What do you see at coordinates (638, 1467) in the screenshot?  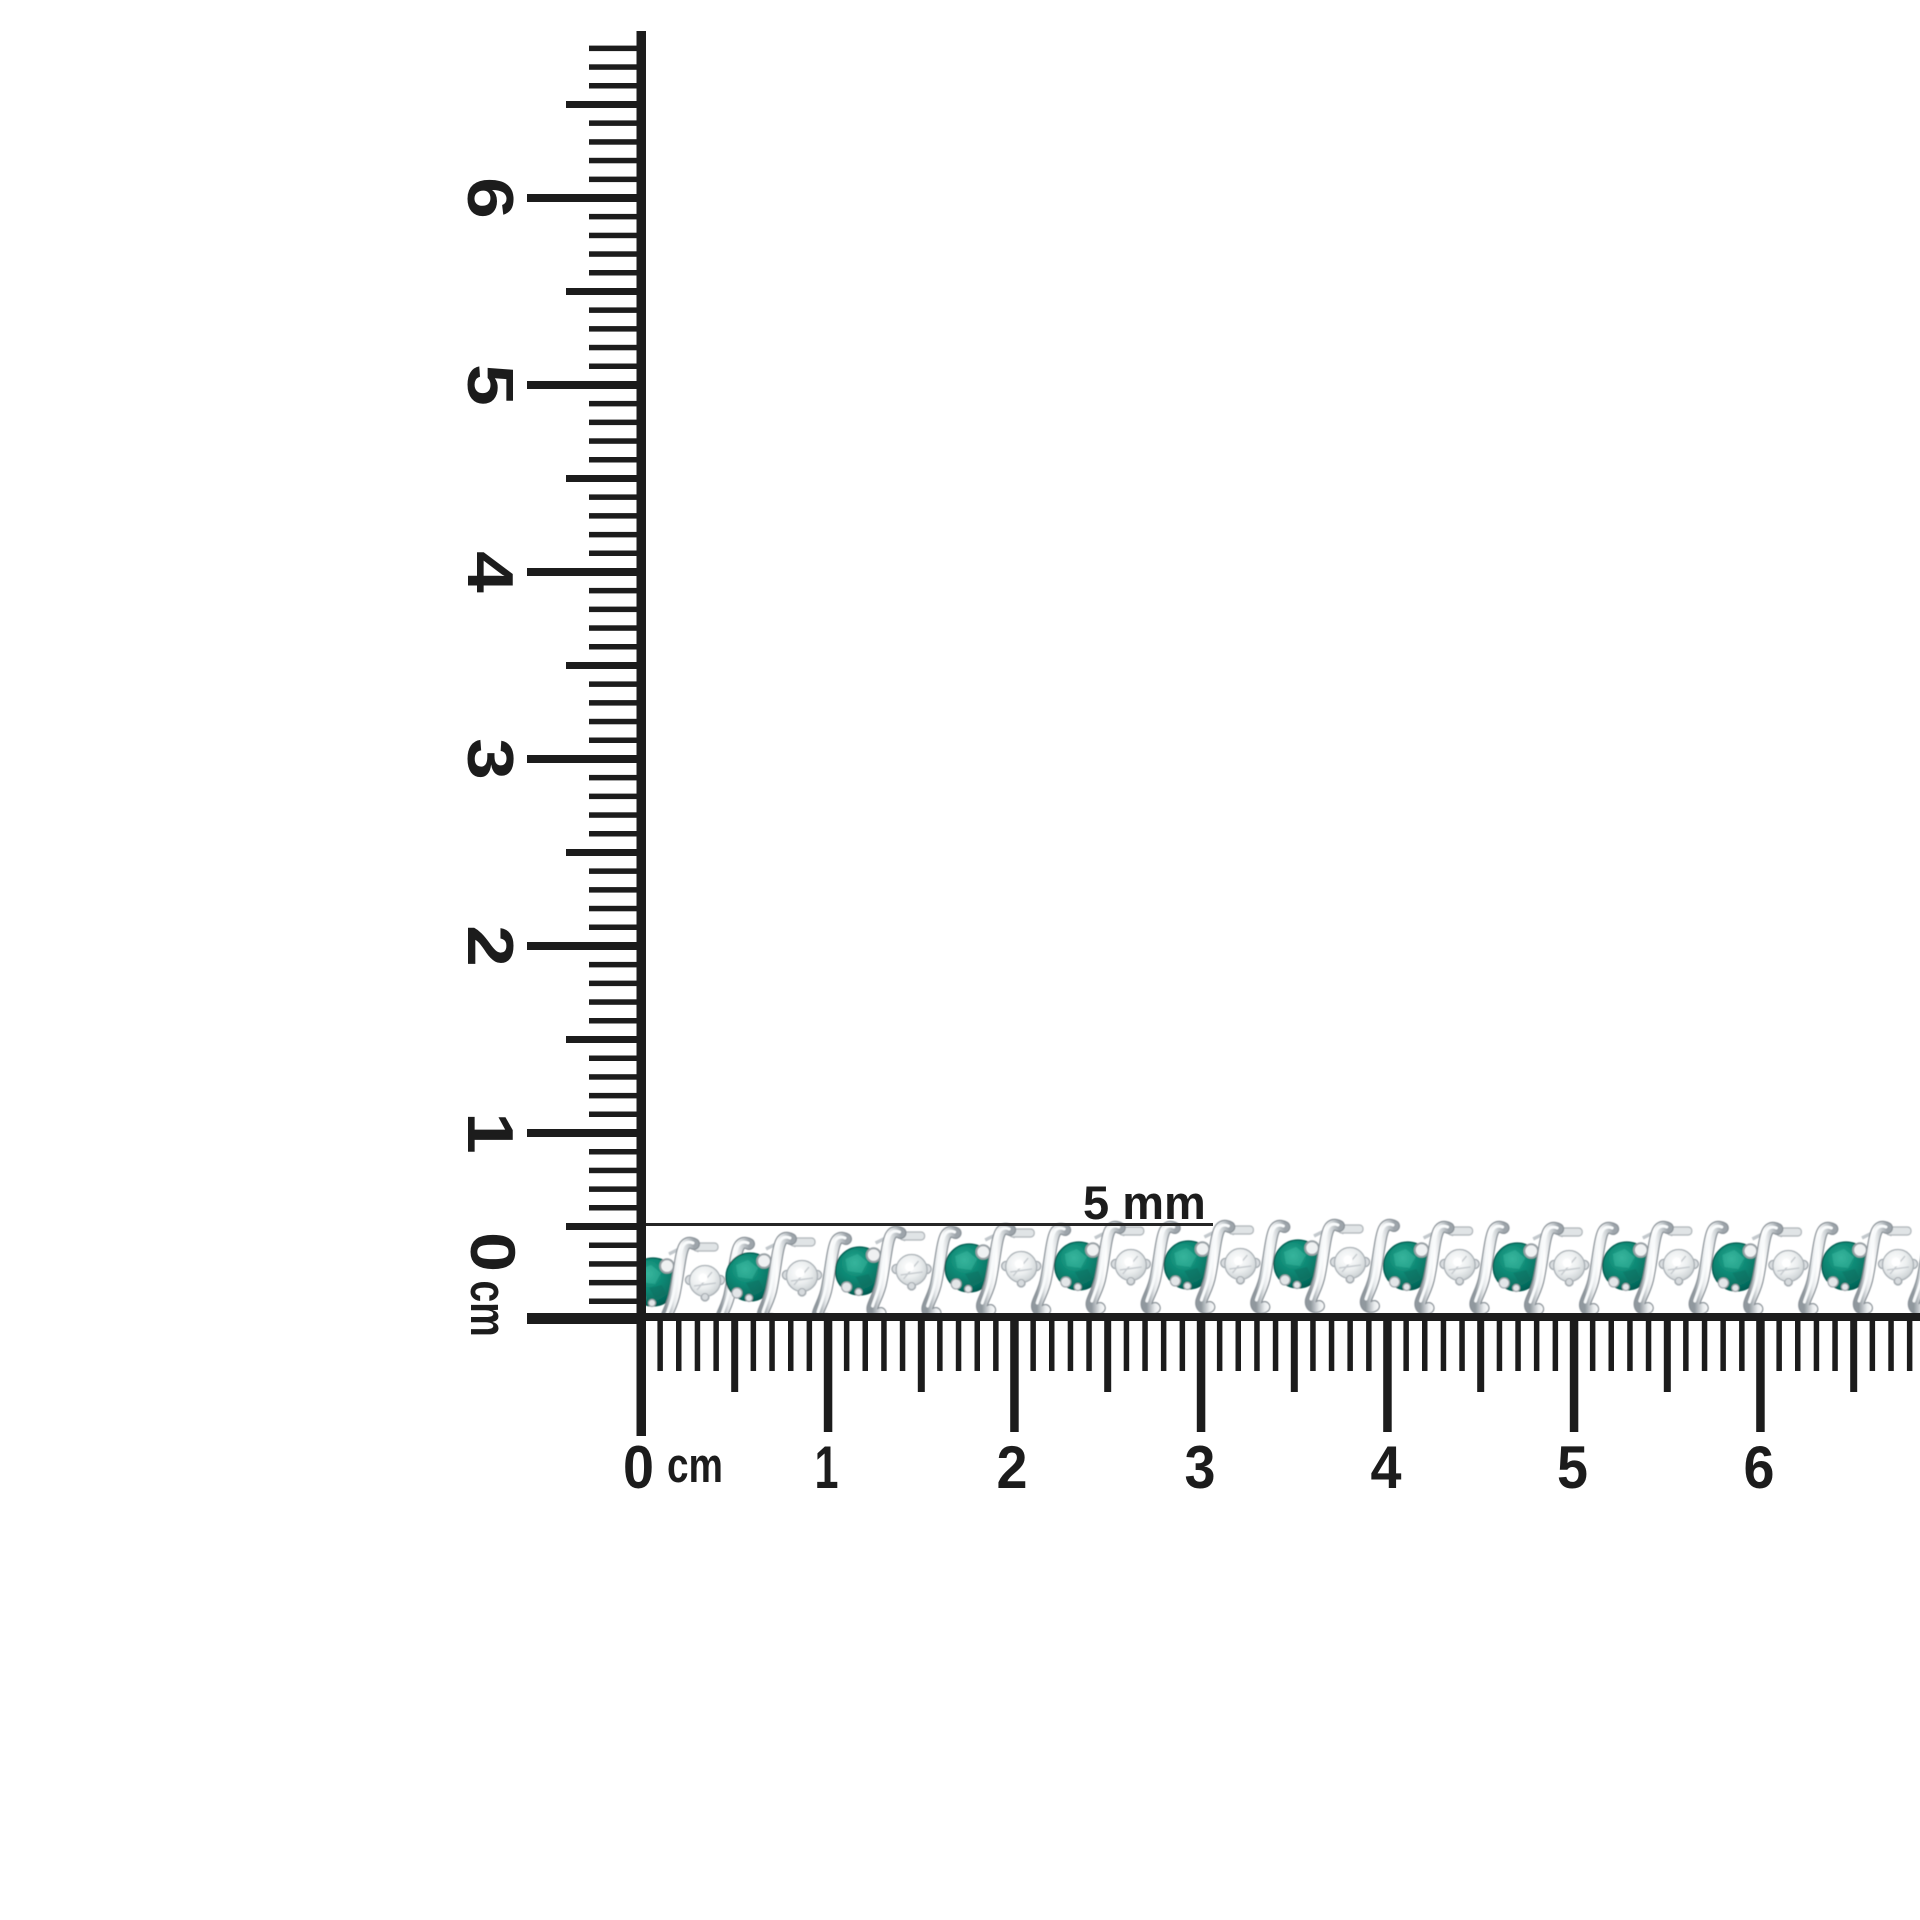 I see `svg-text: 0` at bounding box center [638, 1467].